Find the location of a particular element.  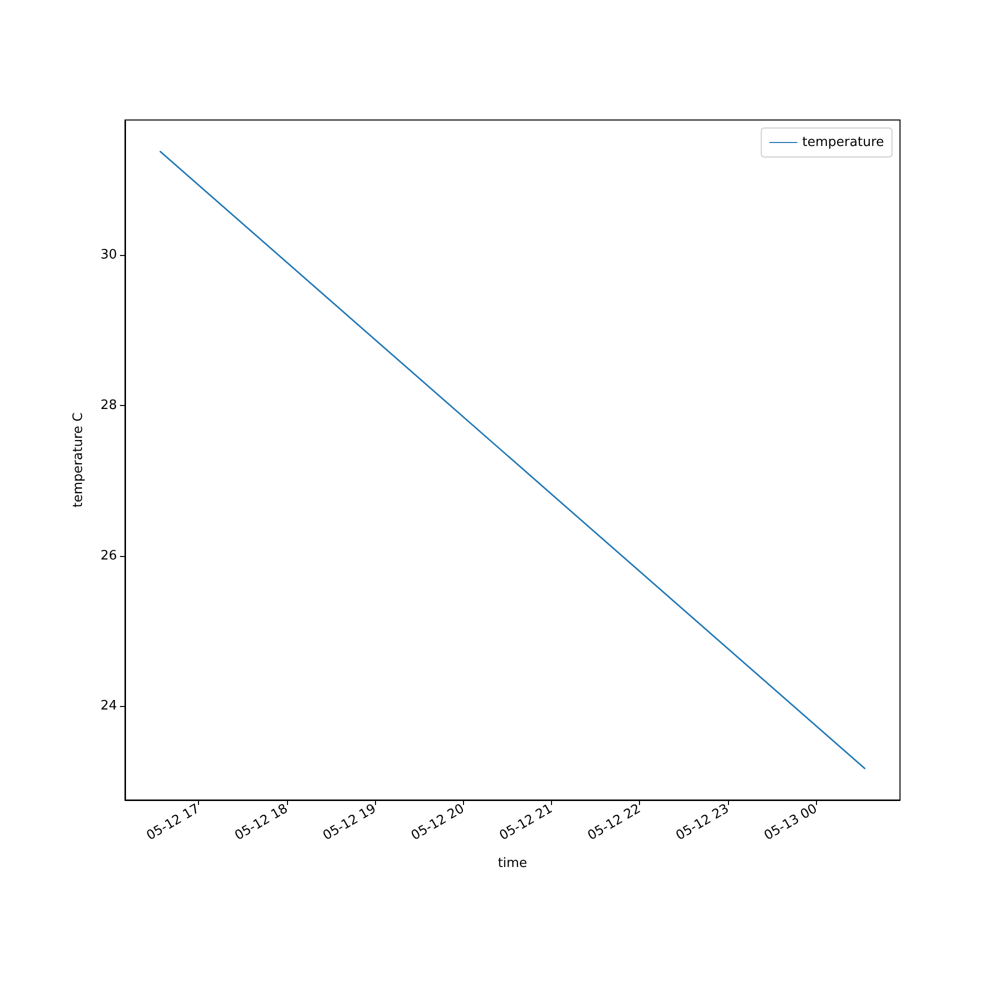

legend-label: temperature is located at coordinates (843, 142).